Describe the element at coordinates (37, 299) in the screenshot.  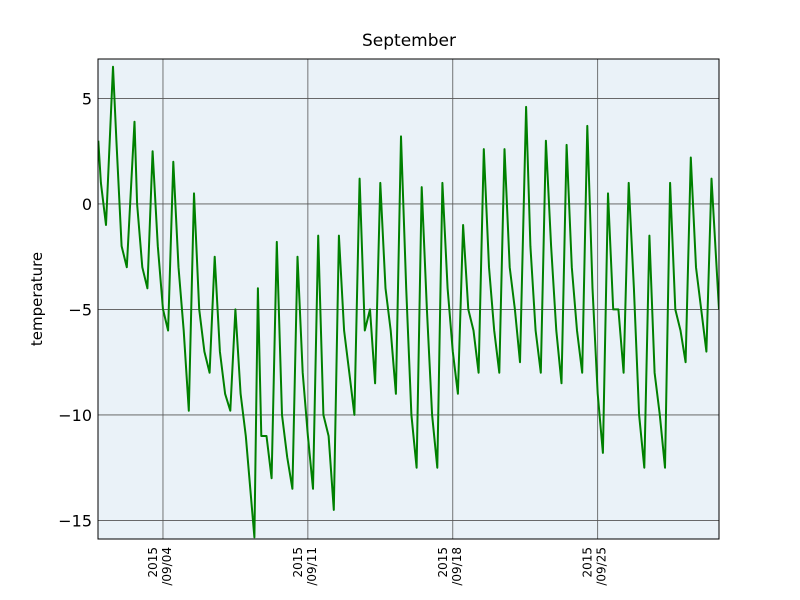
I see `y-axis-label: temperature` at that location.